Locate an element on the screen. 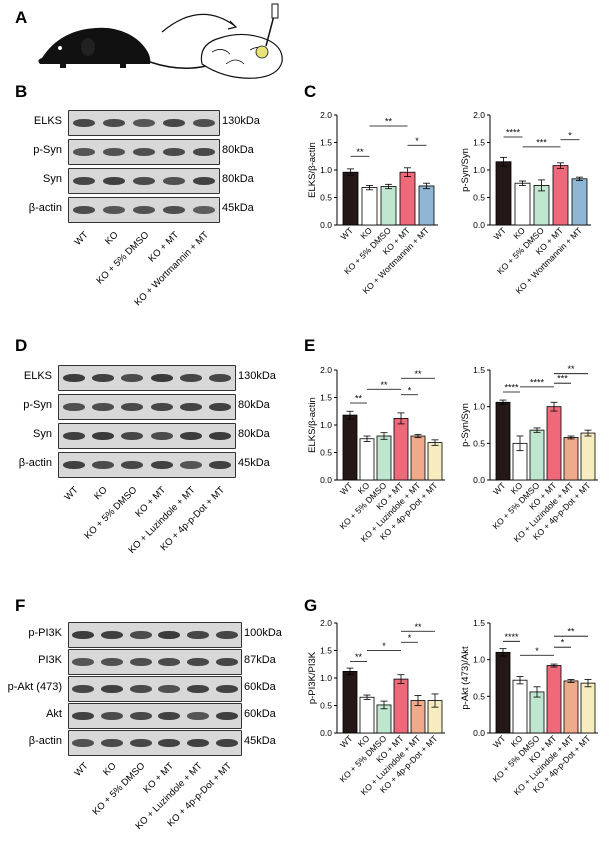 The width and height of the screenshot is (614, 868). blot-lane-label: KO + 5% DMSO is located at coordinates (111, 513).